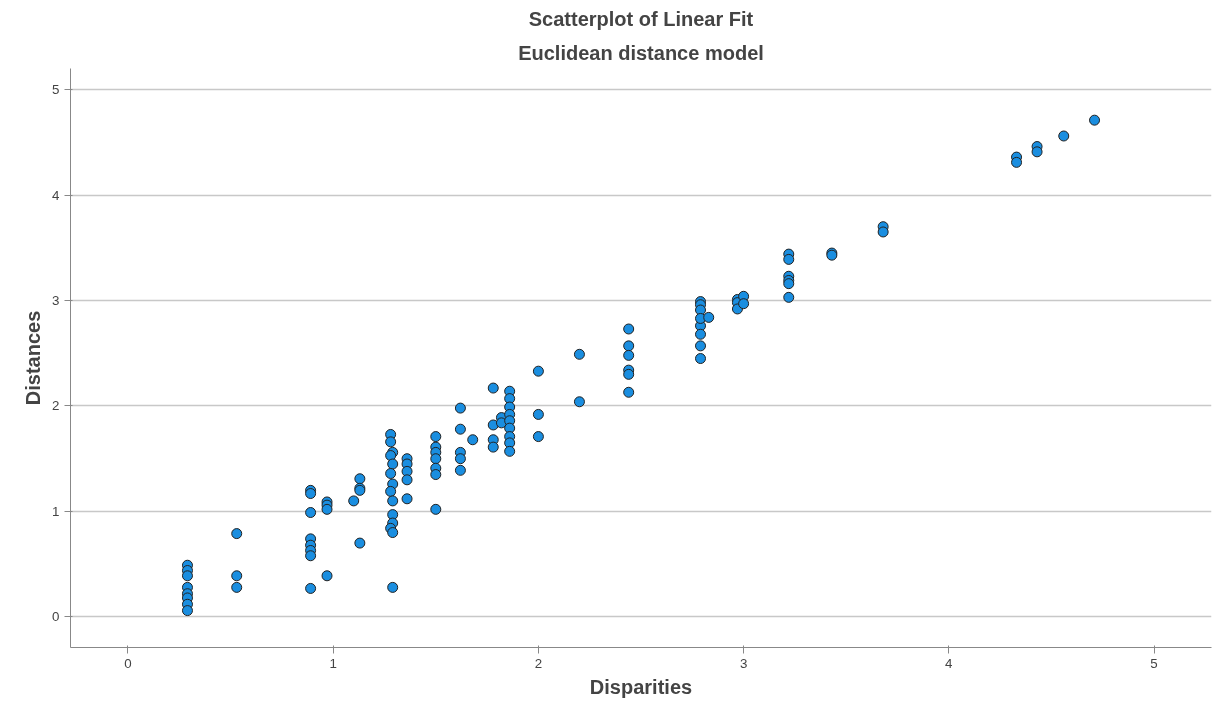 This screenshot has width=1221, height=704. I want to click on x-tick-label: 0, so click(128, 663).